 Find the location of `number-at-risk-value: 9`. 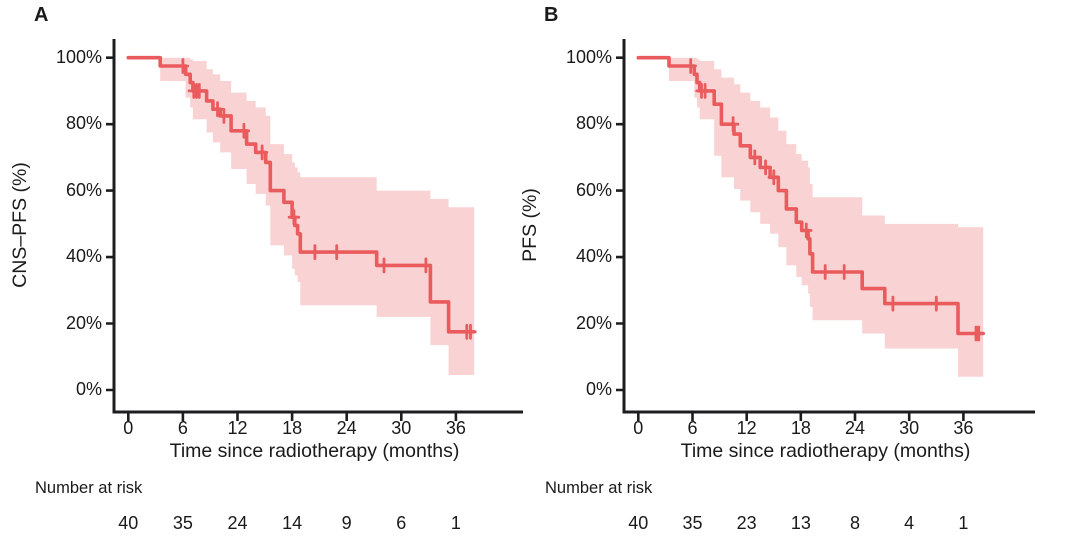

number-at-risk-value: 9 is located at coordinates (346, 523).